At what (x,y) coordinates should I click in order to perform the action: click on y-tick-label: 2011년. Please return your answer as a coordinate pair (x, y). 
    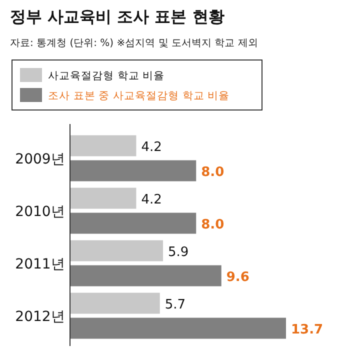
    Looking at the image, I should click on (40, 264).